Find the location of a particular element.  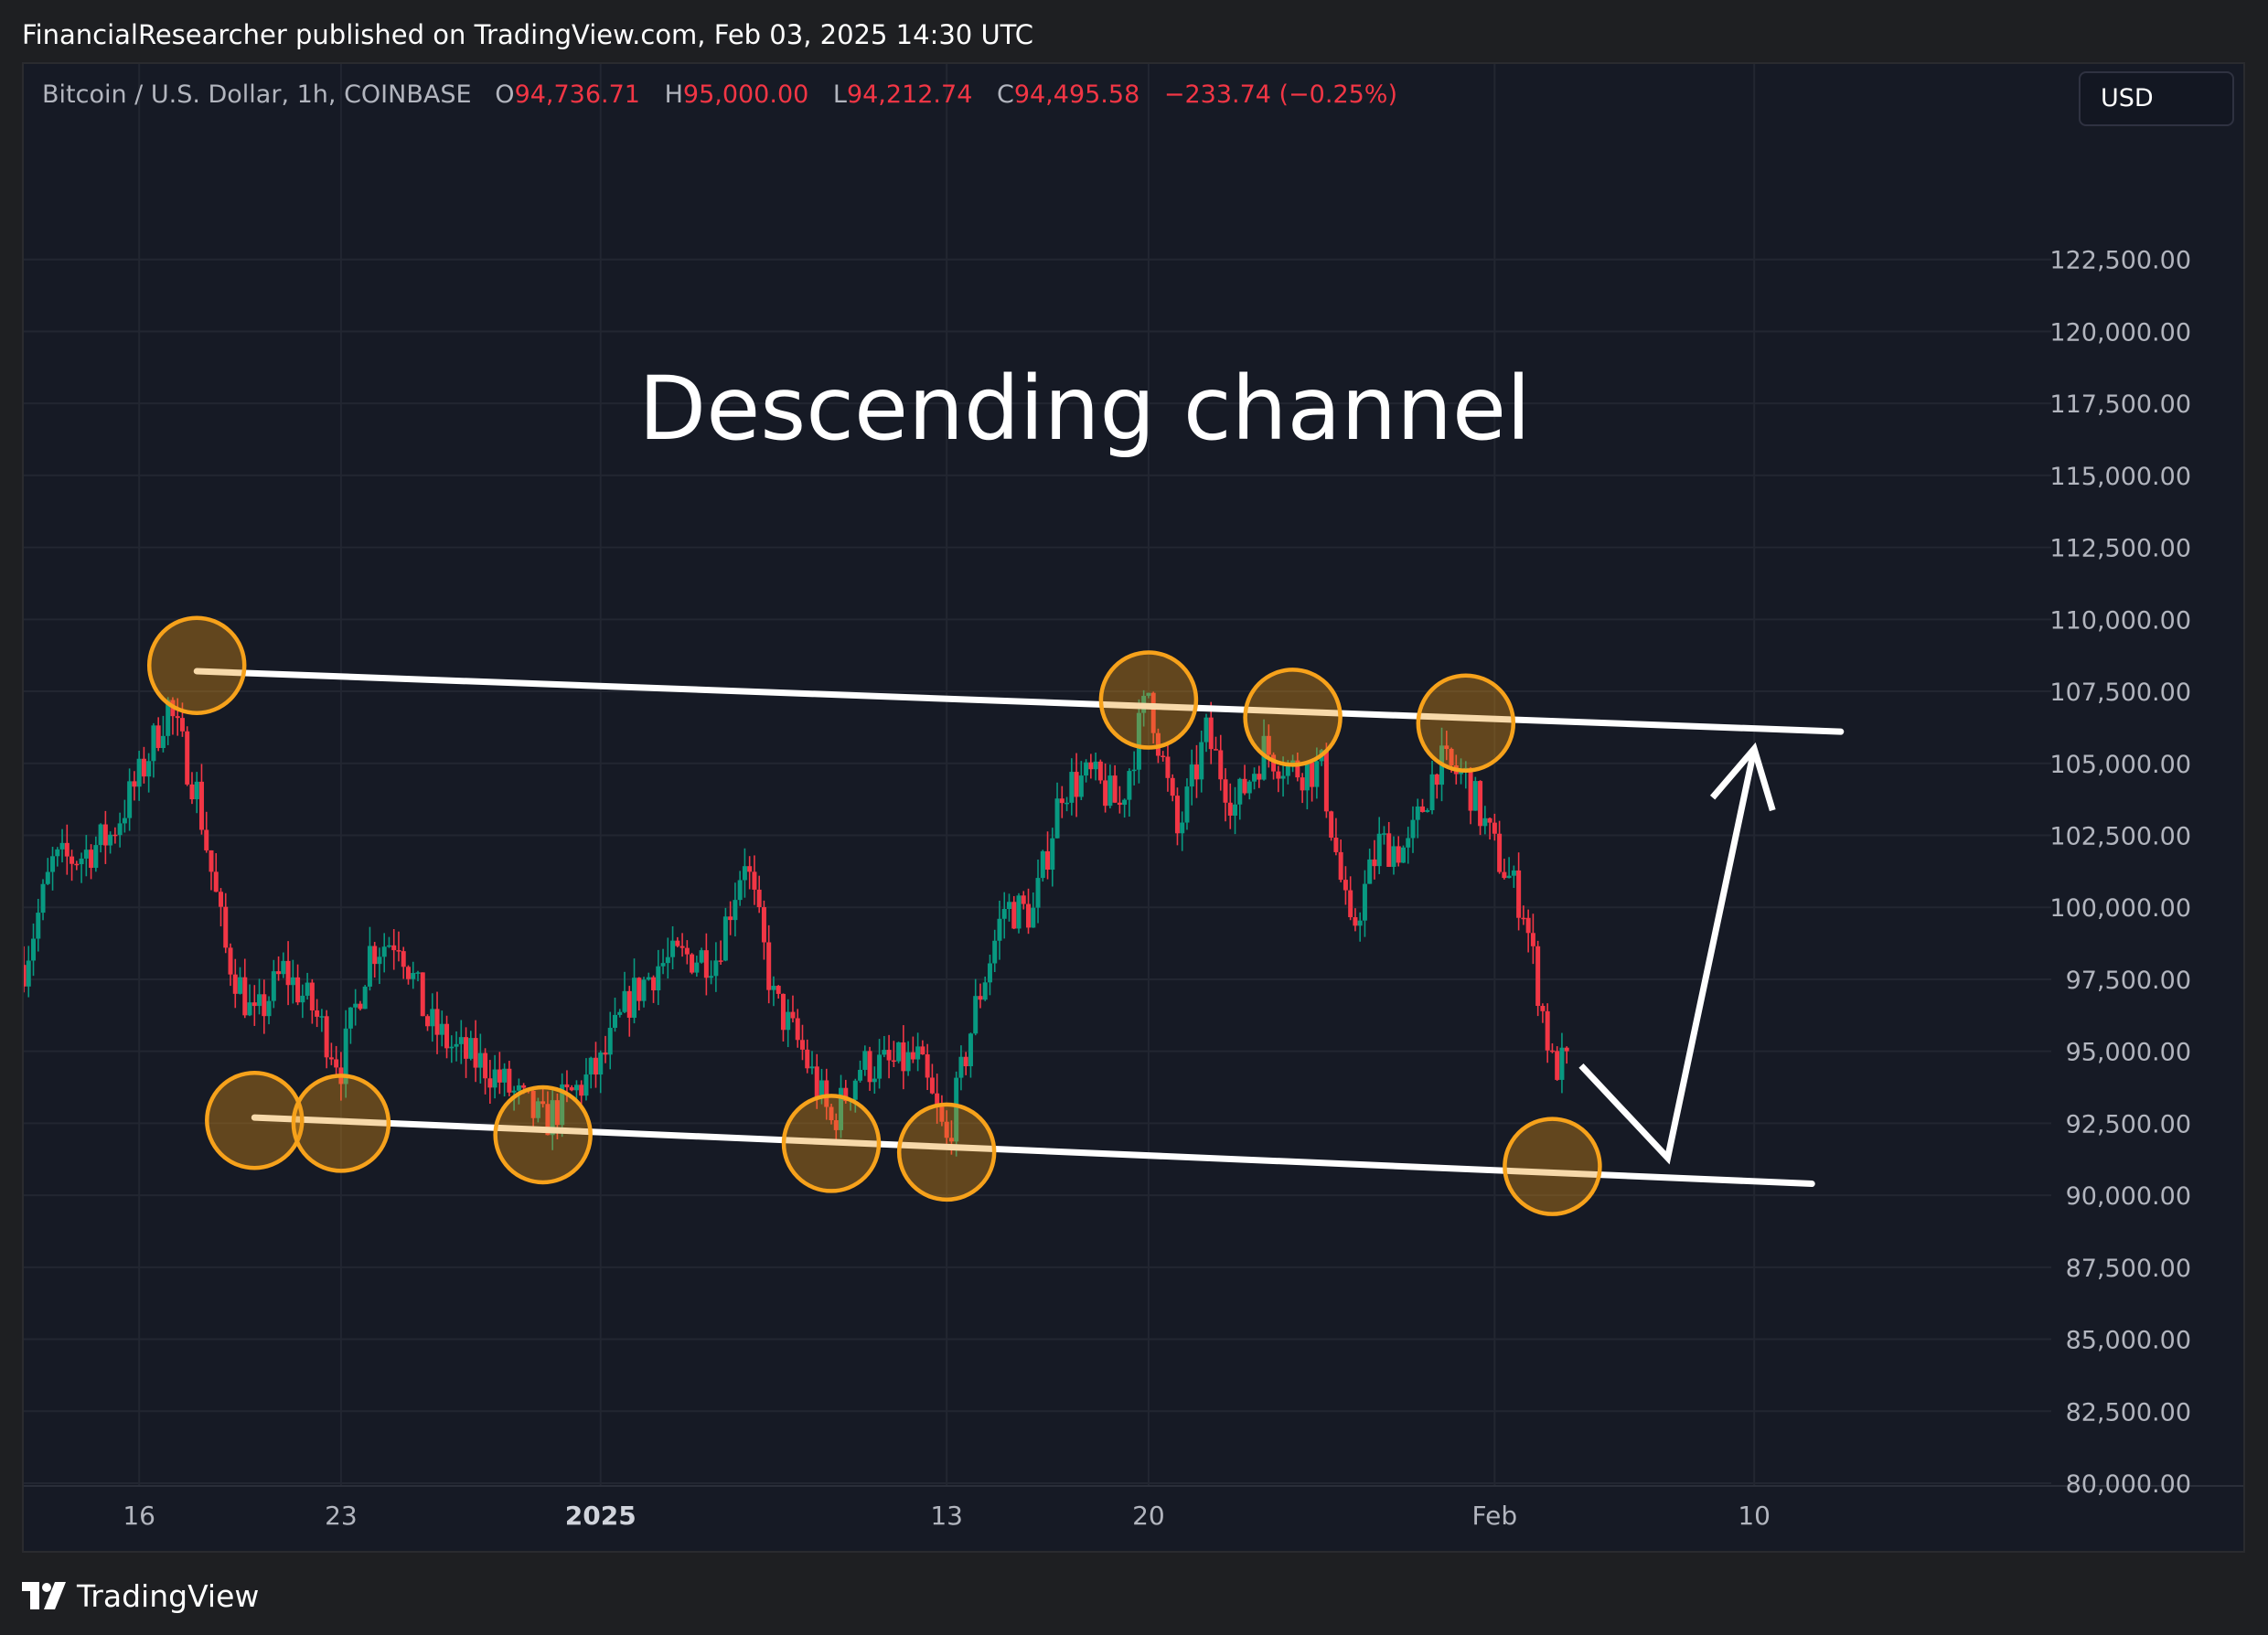

y-tick-label: 87,500.00 is located at coordinates (2128, 1269).